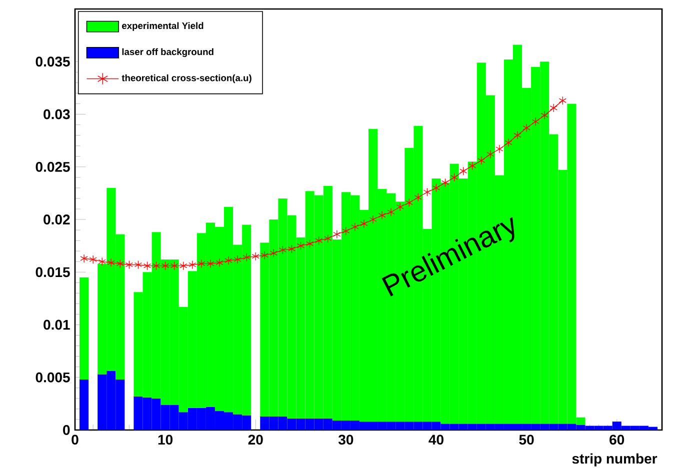 The height and width of the screenshot is (472, 673). Describe the element at coordinates (66, 430) in the screenshot. I see `y-tick-label: 0` at that location.